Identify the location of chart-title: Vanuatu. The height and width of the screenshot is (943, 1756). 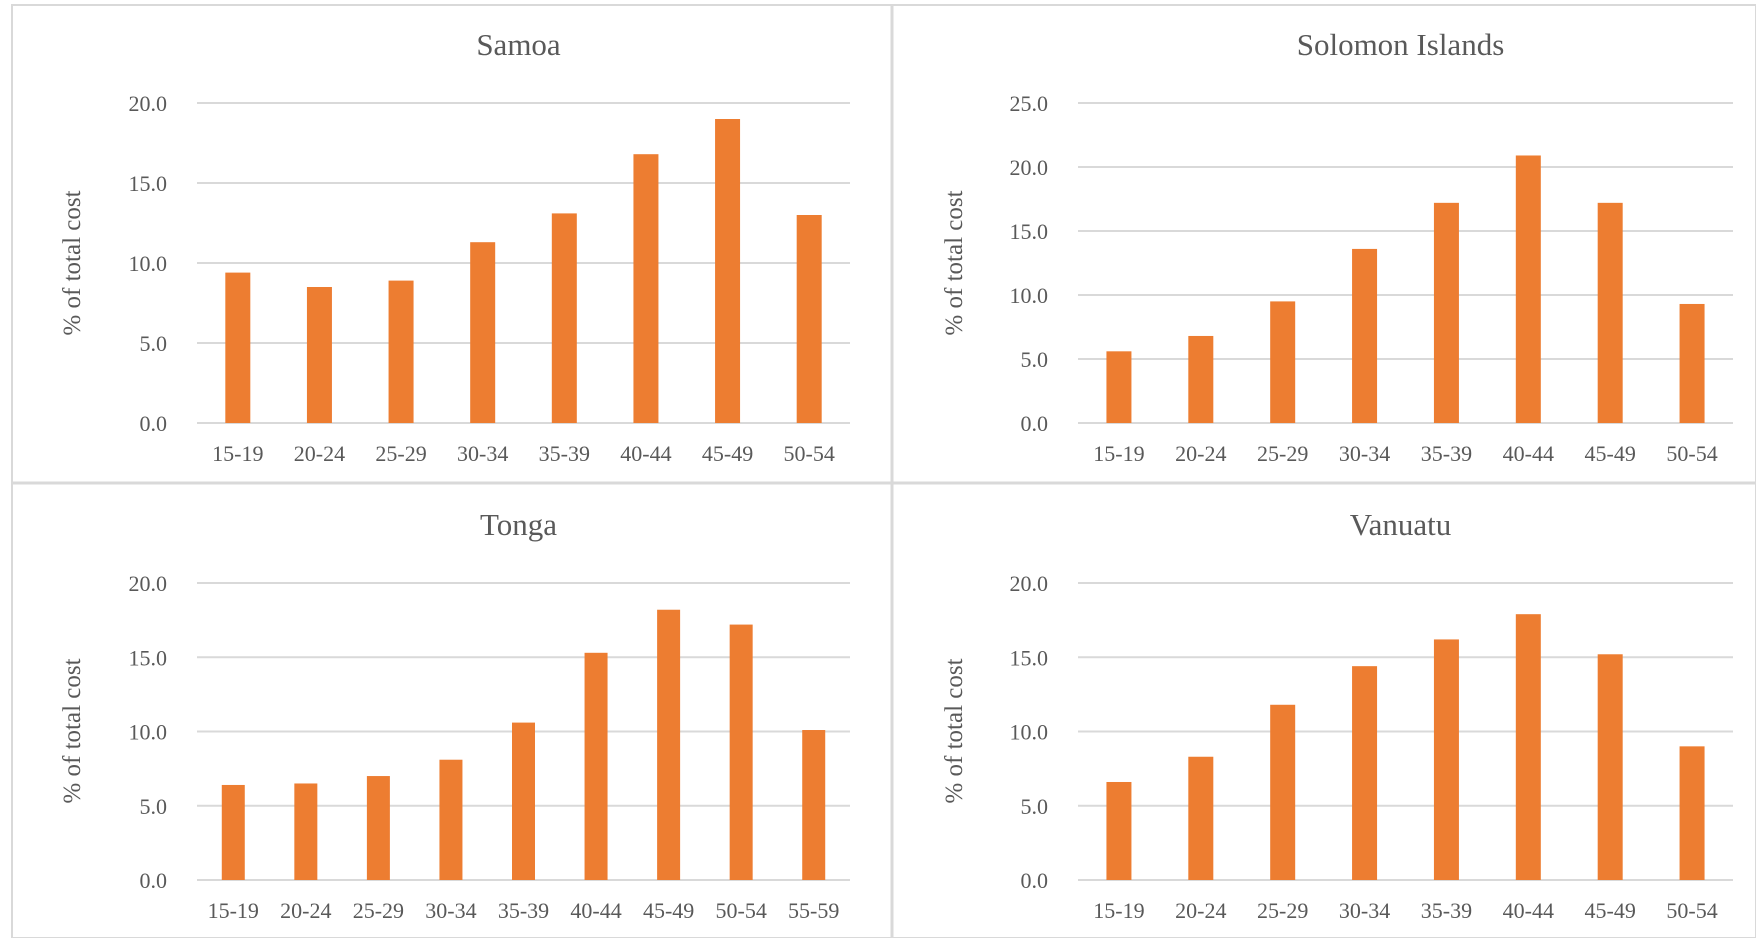
(1401, 524).